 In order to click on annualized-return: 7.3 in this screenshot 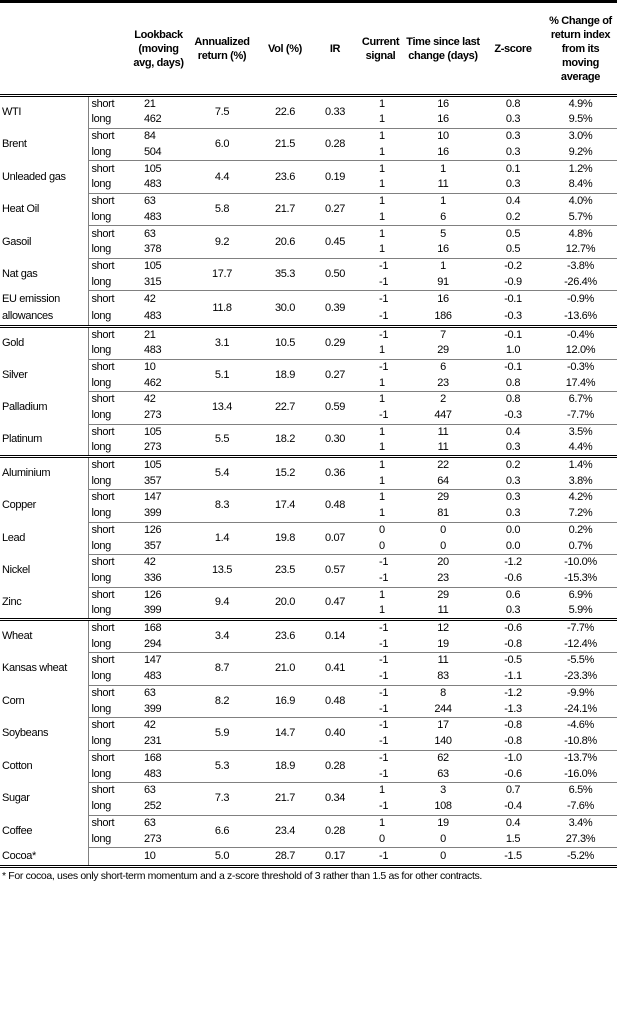, I will do `click(222, 798)`.